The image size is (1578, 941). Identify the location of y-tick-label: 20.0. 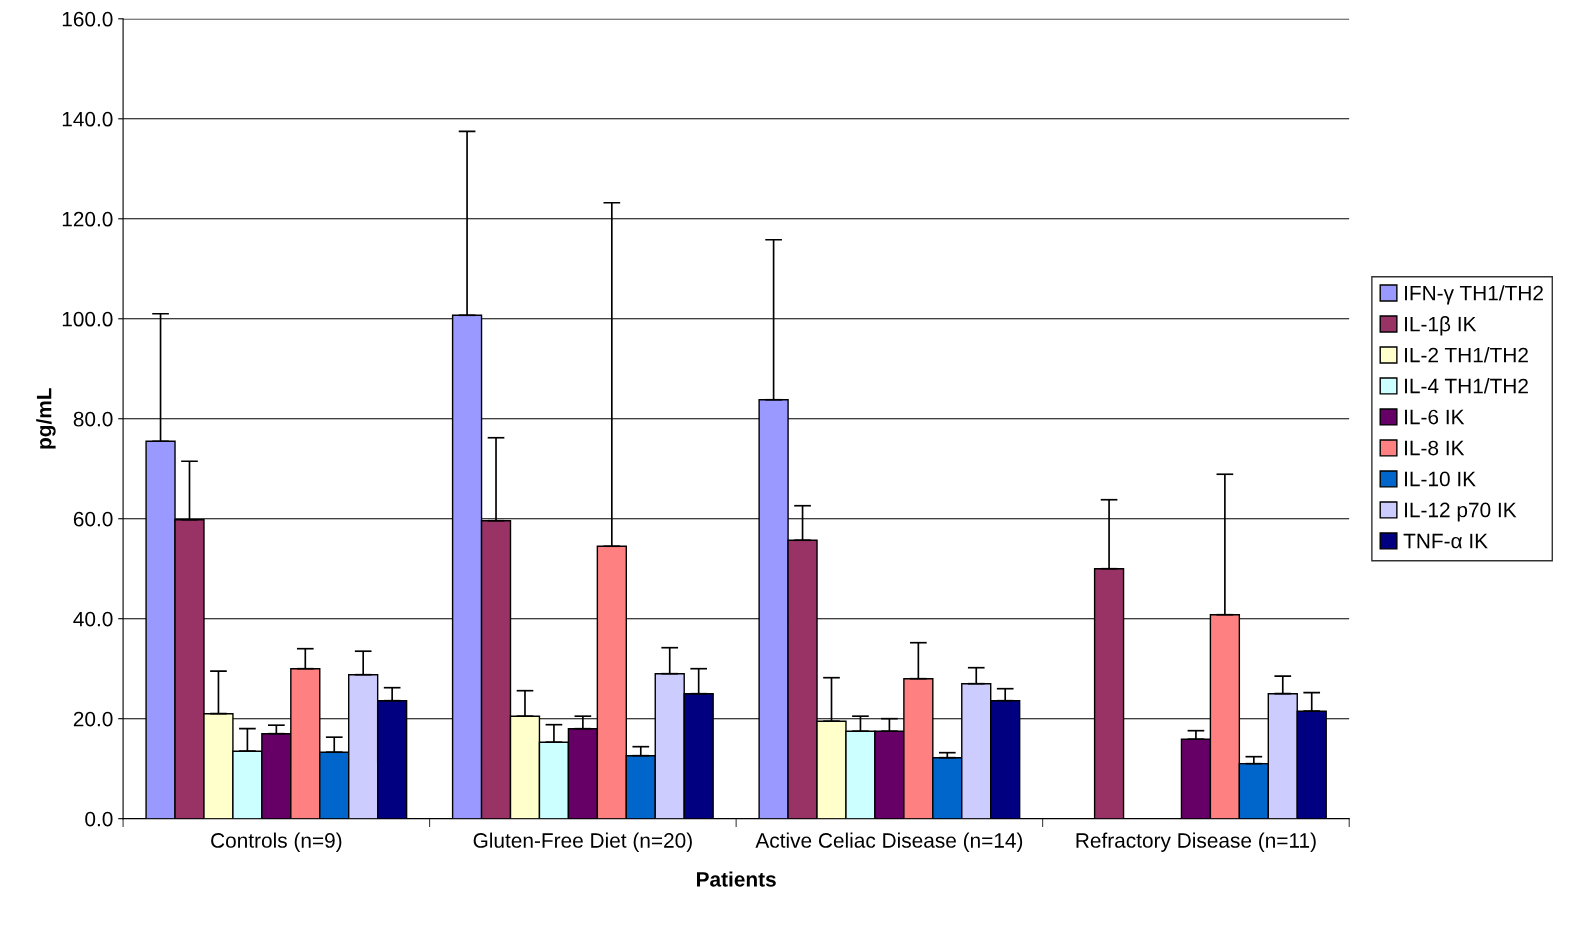
(93, 719).